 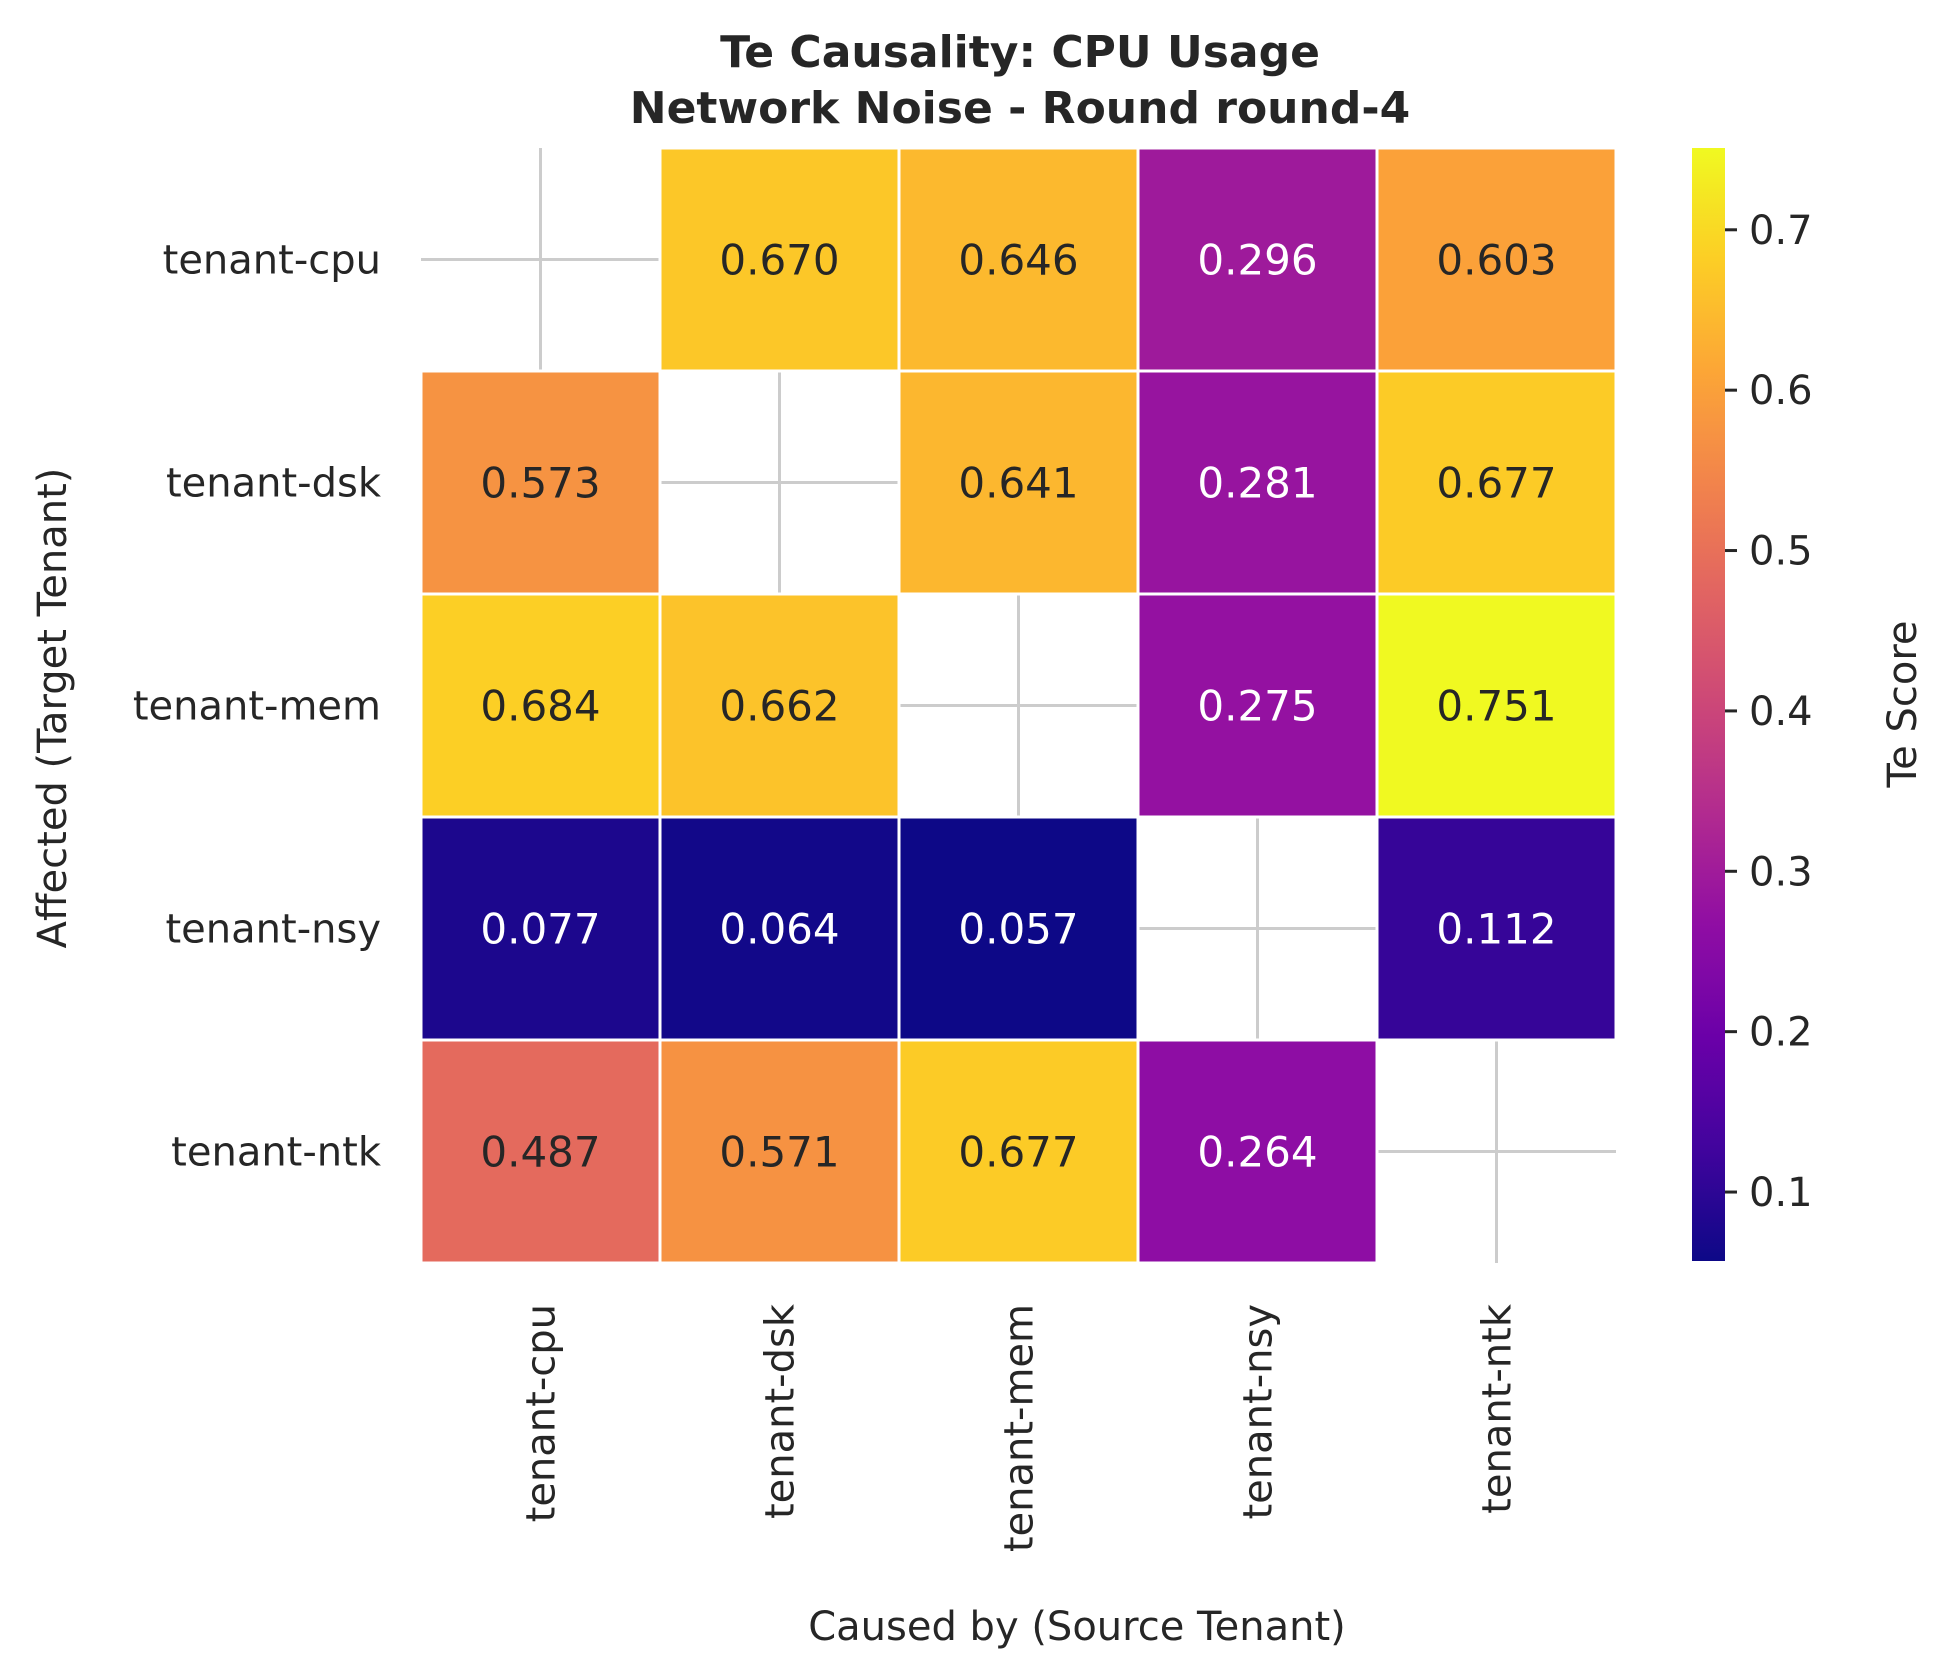 I want to click on heatmap-cell-value: 0.646, so click(x=1018, y=260).